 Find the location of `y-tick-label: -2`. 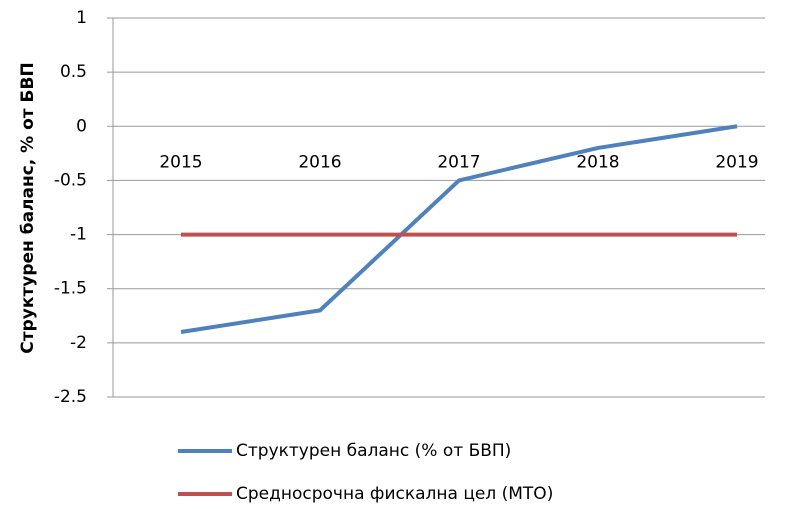

y-tick-label: -2 is located at coordinates (78, 343).